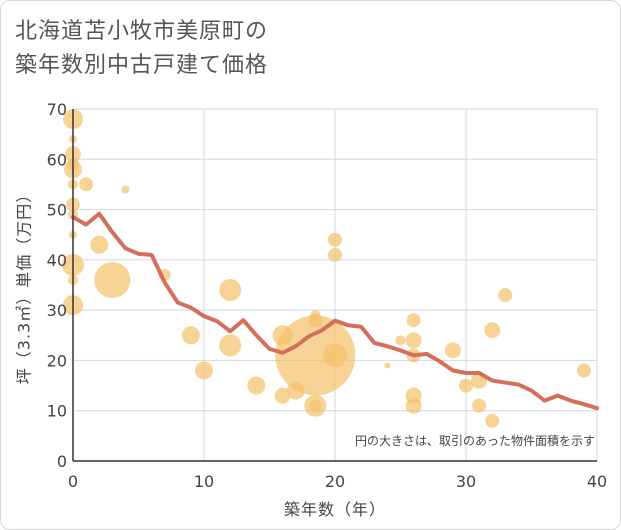 This screenshot has width=621, height=530. What do you see at coordinates (142, 65) in the screenshot?
I see `chart-title-line-2: 築年数別中古戸建て価格` at bounding box center [142, 65].